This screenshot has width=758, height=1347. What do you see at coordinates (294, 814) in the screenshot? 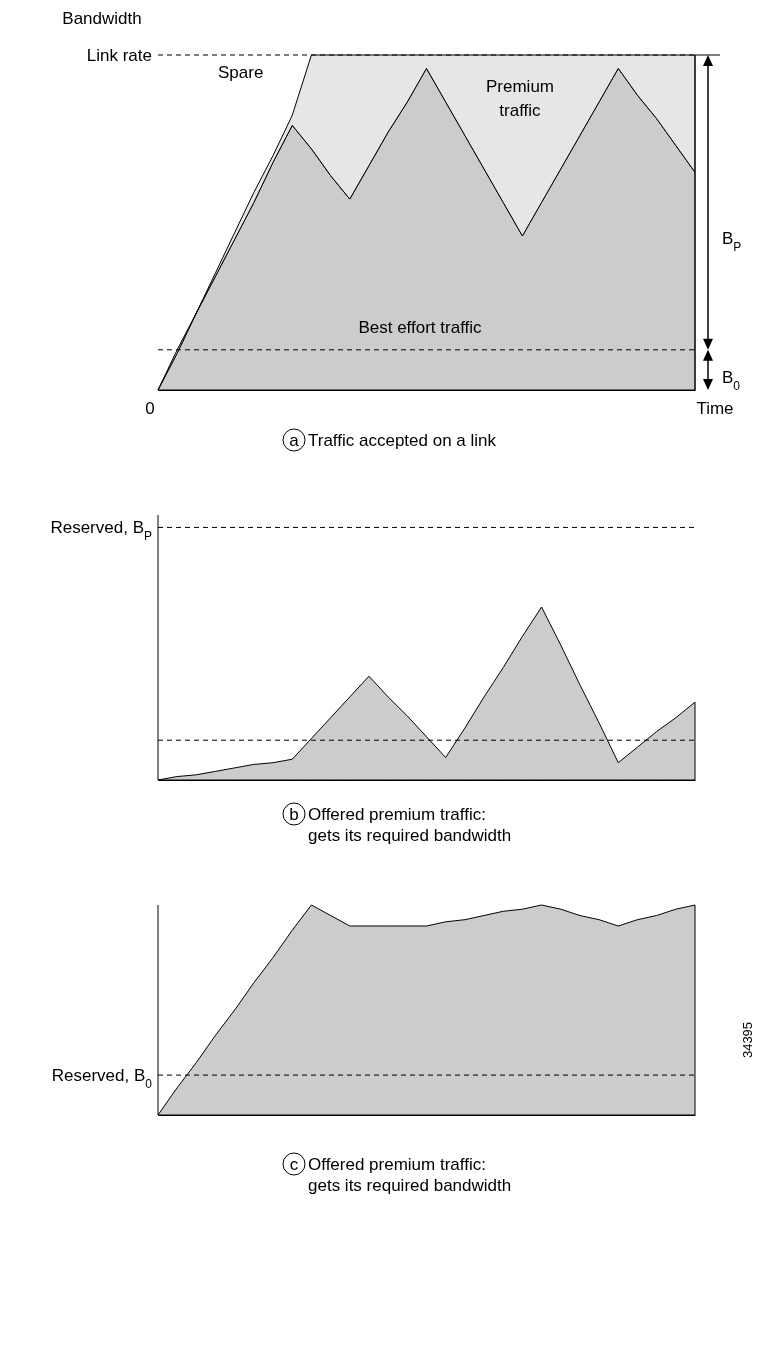
I see `text: b` at bounding box center [294, 814].